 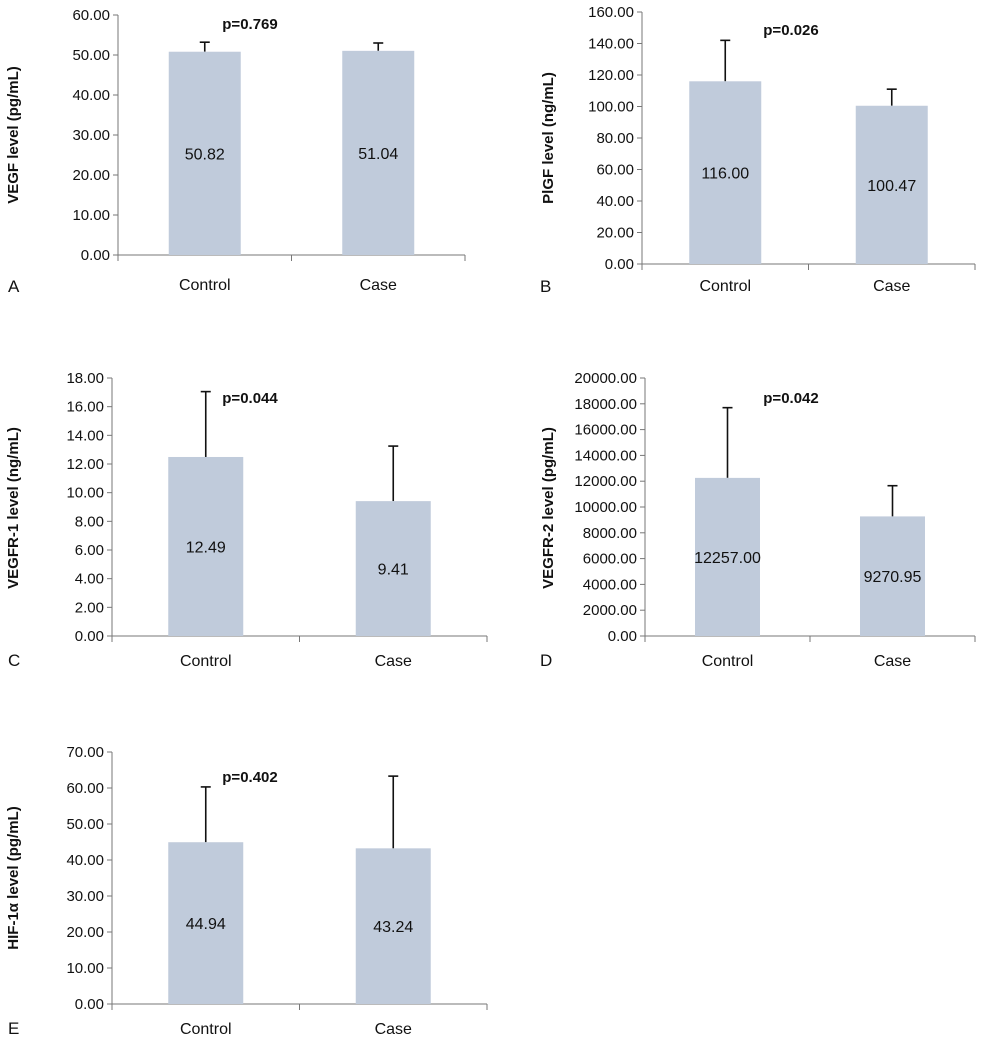 I want to click on p-value-annotation: p=0.026, so click(x=790, y=30).